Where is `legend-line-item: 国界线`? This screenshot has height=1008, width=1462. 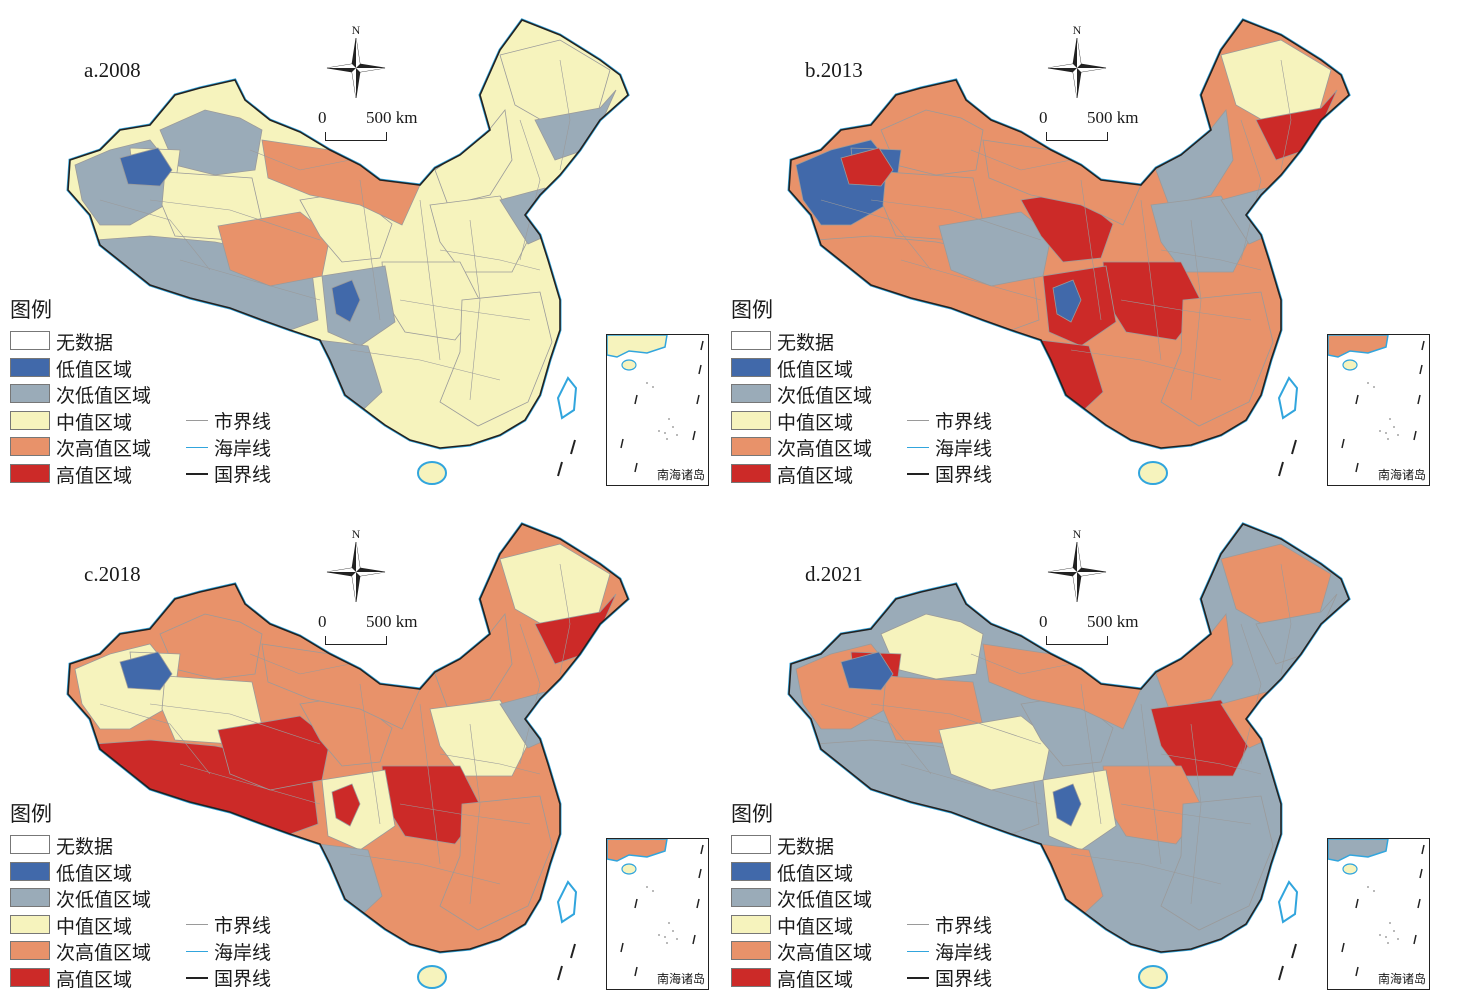
legend-line-item: 国界线 is located at coordinates (967, 473).